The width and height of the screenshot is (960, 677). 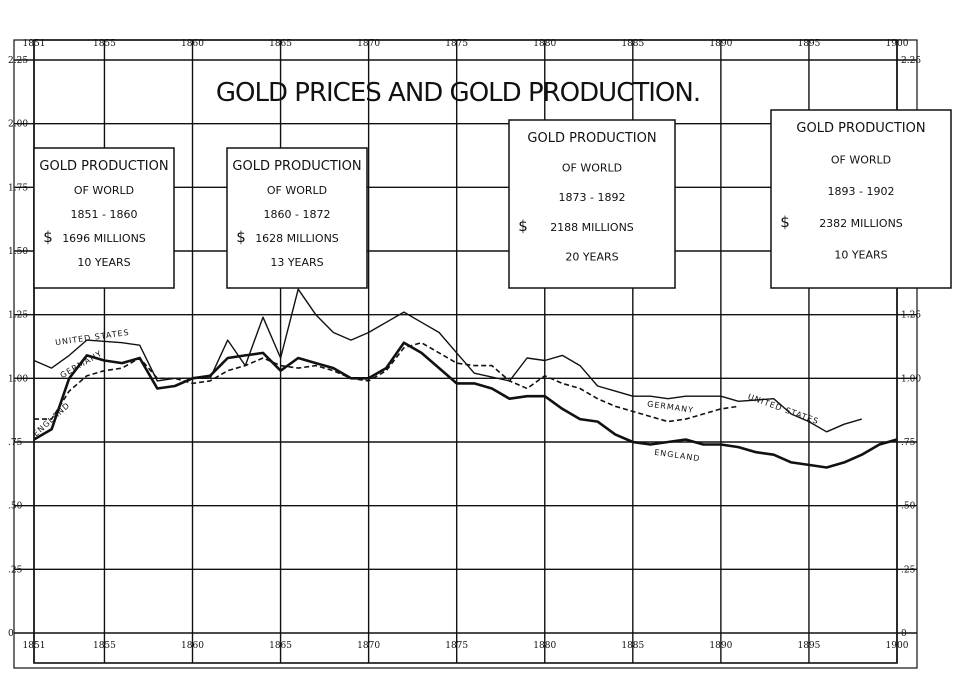 What do you see at coordinates (15, 443) in the screenshot?
I see `y-tick-left: .75` at bounding box center [15, 443].